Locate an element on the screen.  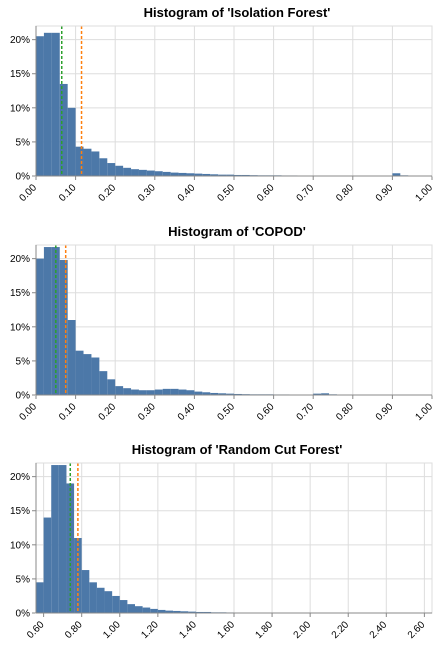
x-tick-label: 0.90 is located at coordinates (385, 193).